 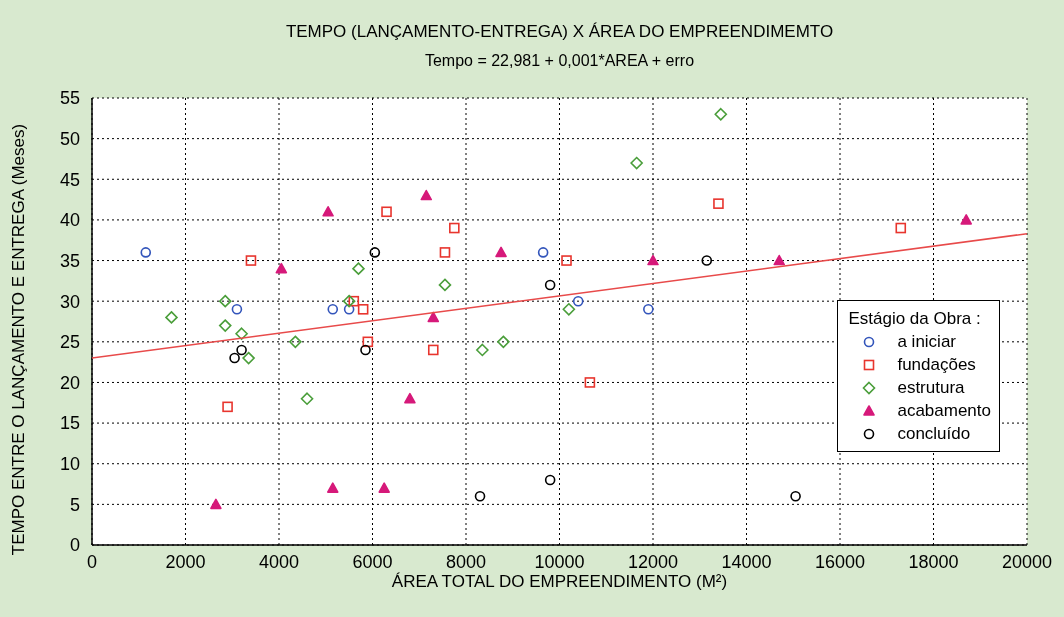 I want to click on y-tick-label: 0, so click(x=74, y=545).